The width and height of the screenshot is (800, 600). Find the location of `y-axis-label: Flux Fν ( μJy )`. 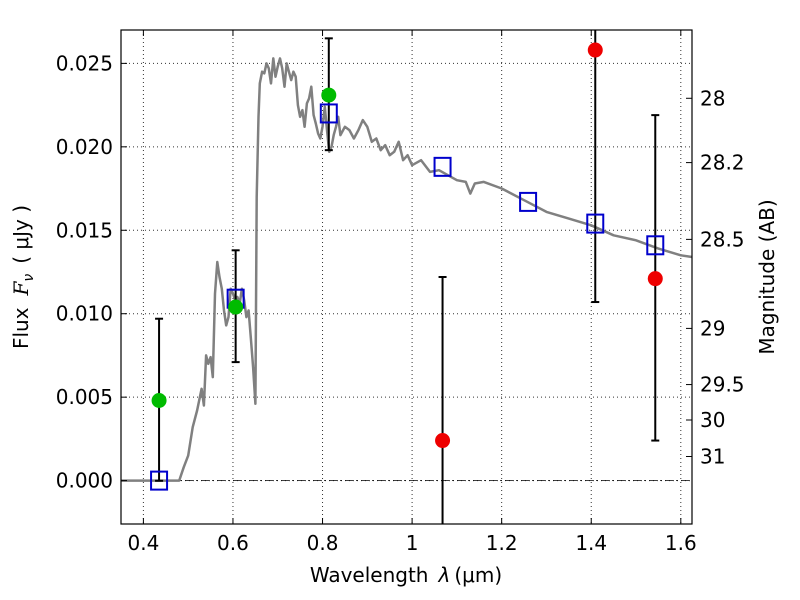

y-axis-label: Flux Fν ( μJy ) is located at coordinates (23, 277).